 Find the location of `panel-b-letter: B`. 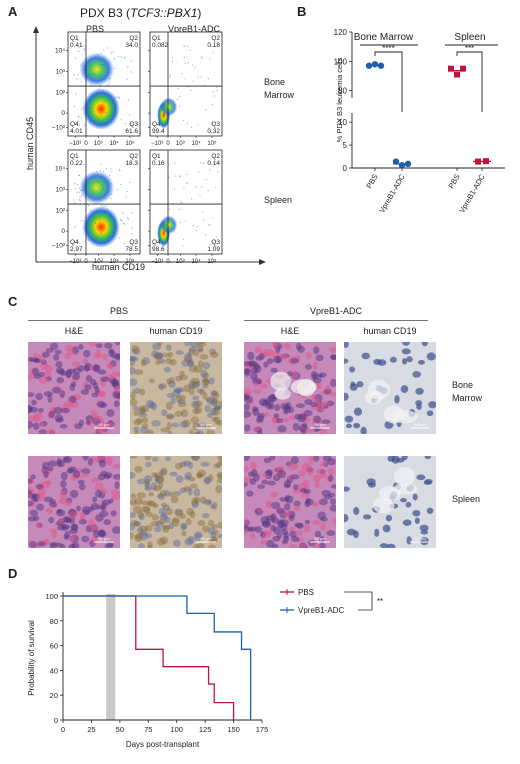

panel-b-letter: B is located at coordinates (302, 11).